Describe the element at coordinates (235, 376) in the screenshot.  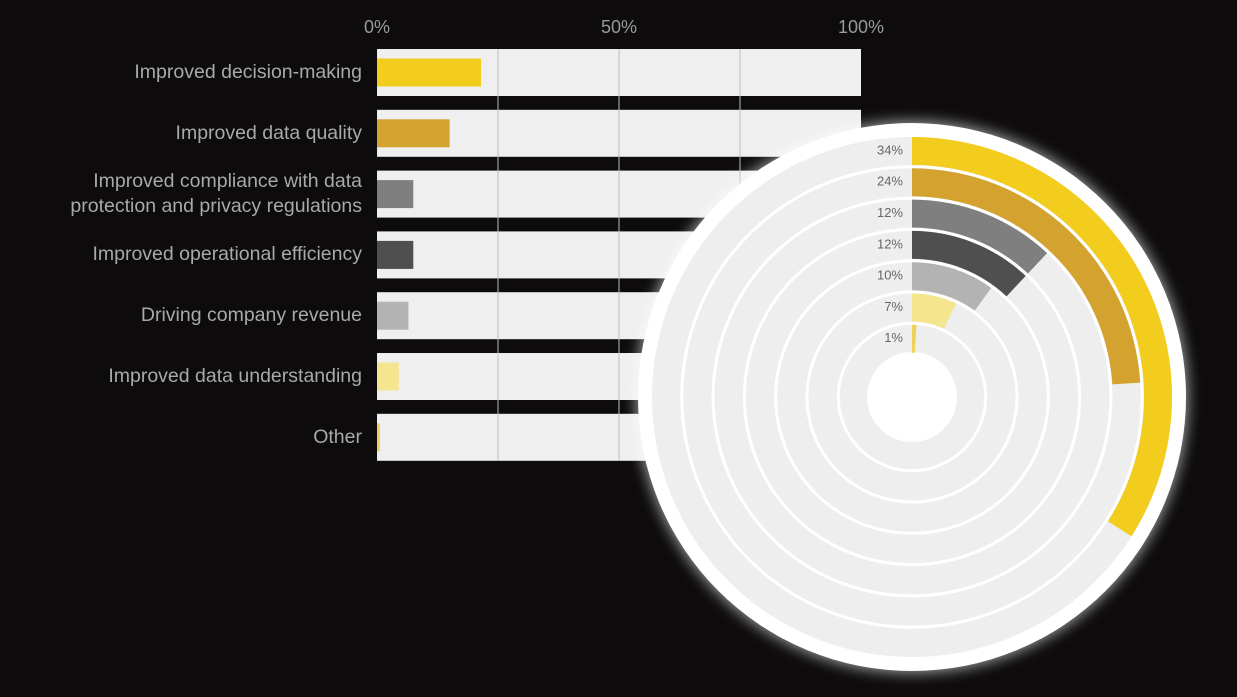
I see `category-label: Improved data understanding` at that location.